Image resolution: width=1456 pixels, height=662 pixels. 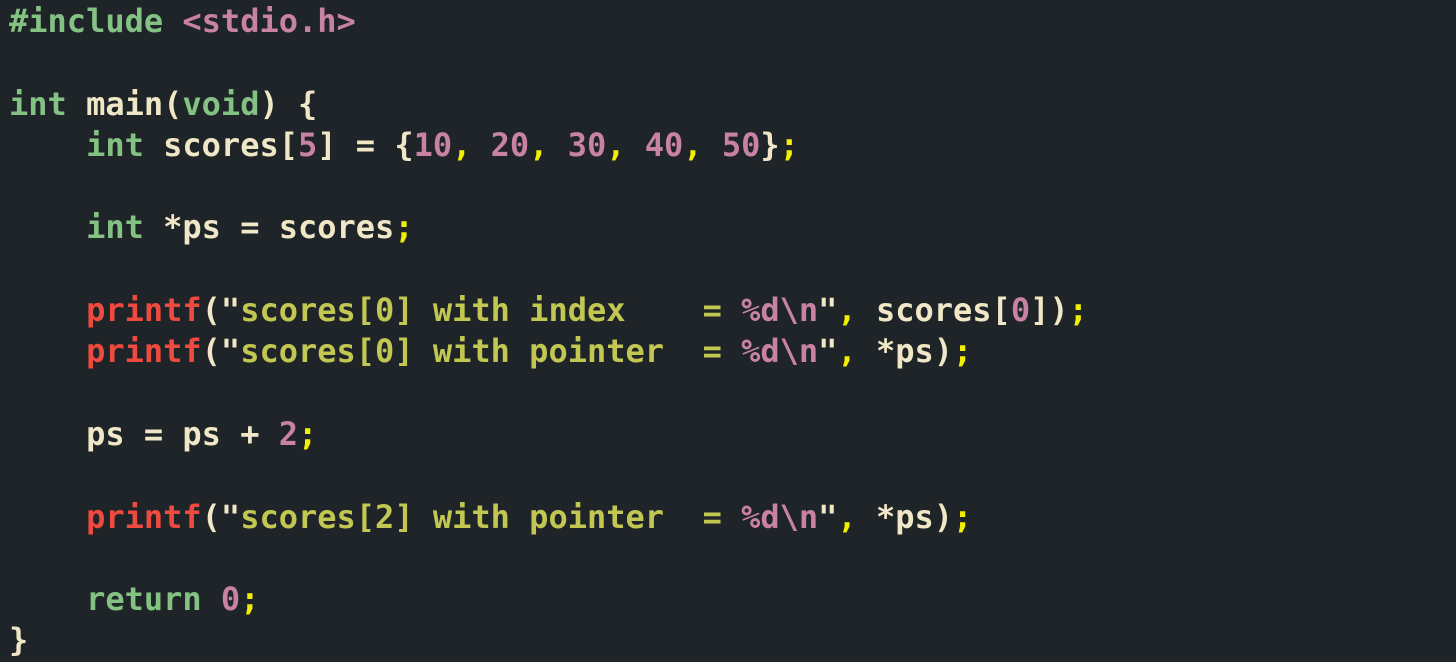 What do you see at coordinates (741, 144) in the screenshot?
I see `code-token: 50` at bounding box center [741, 144].